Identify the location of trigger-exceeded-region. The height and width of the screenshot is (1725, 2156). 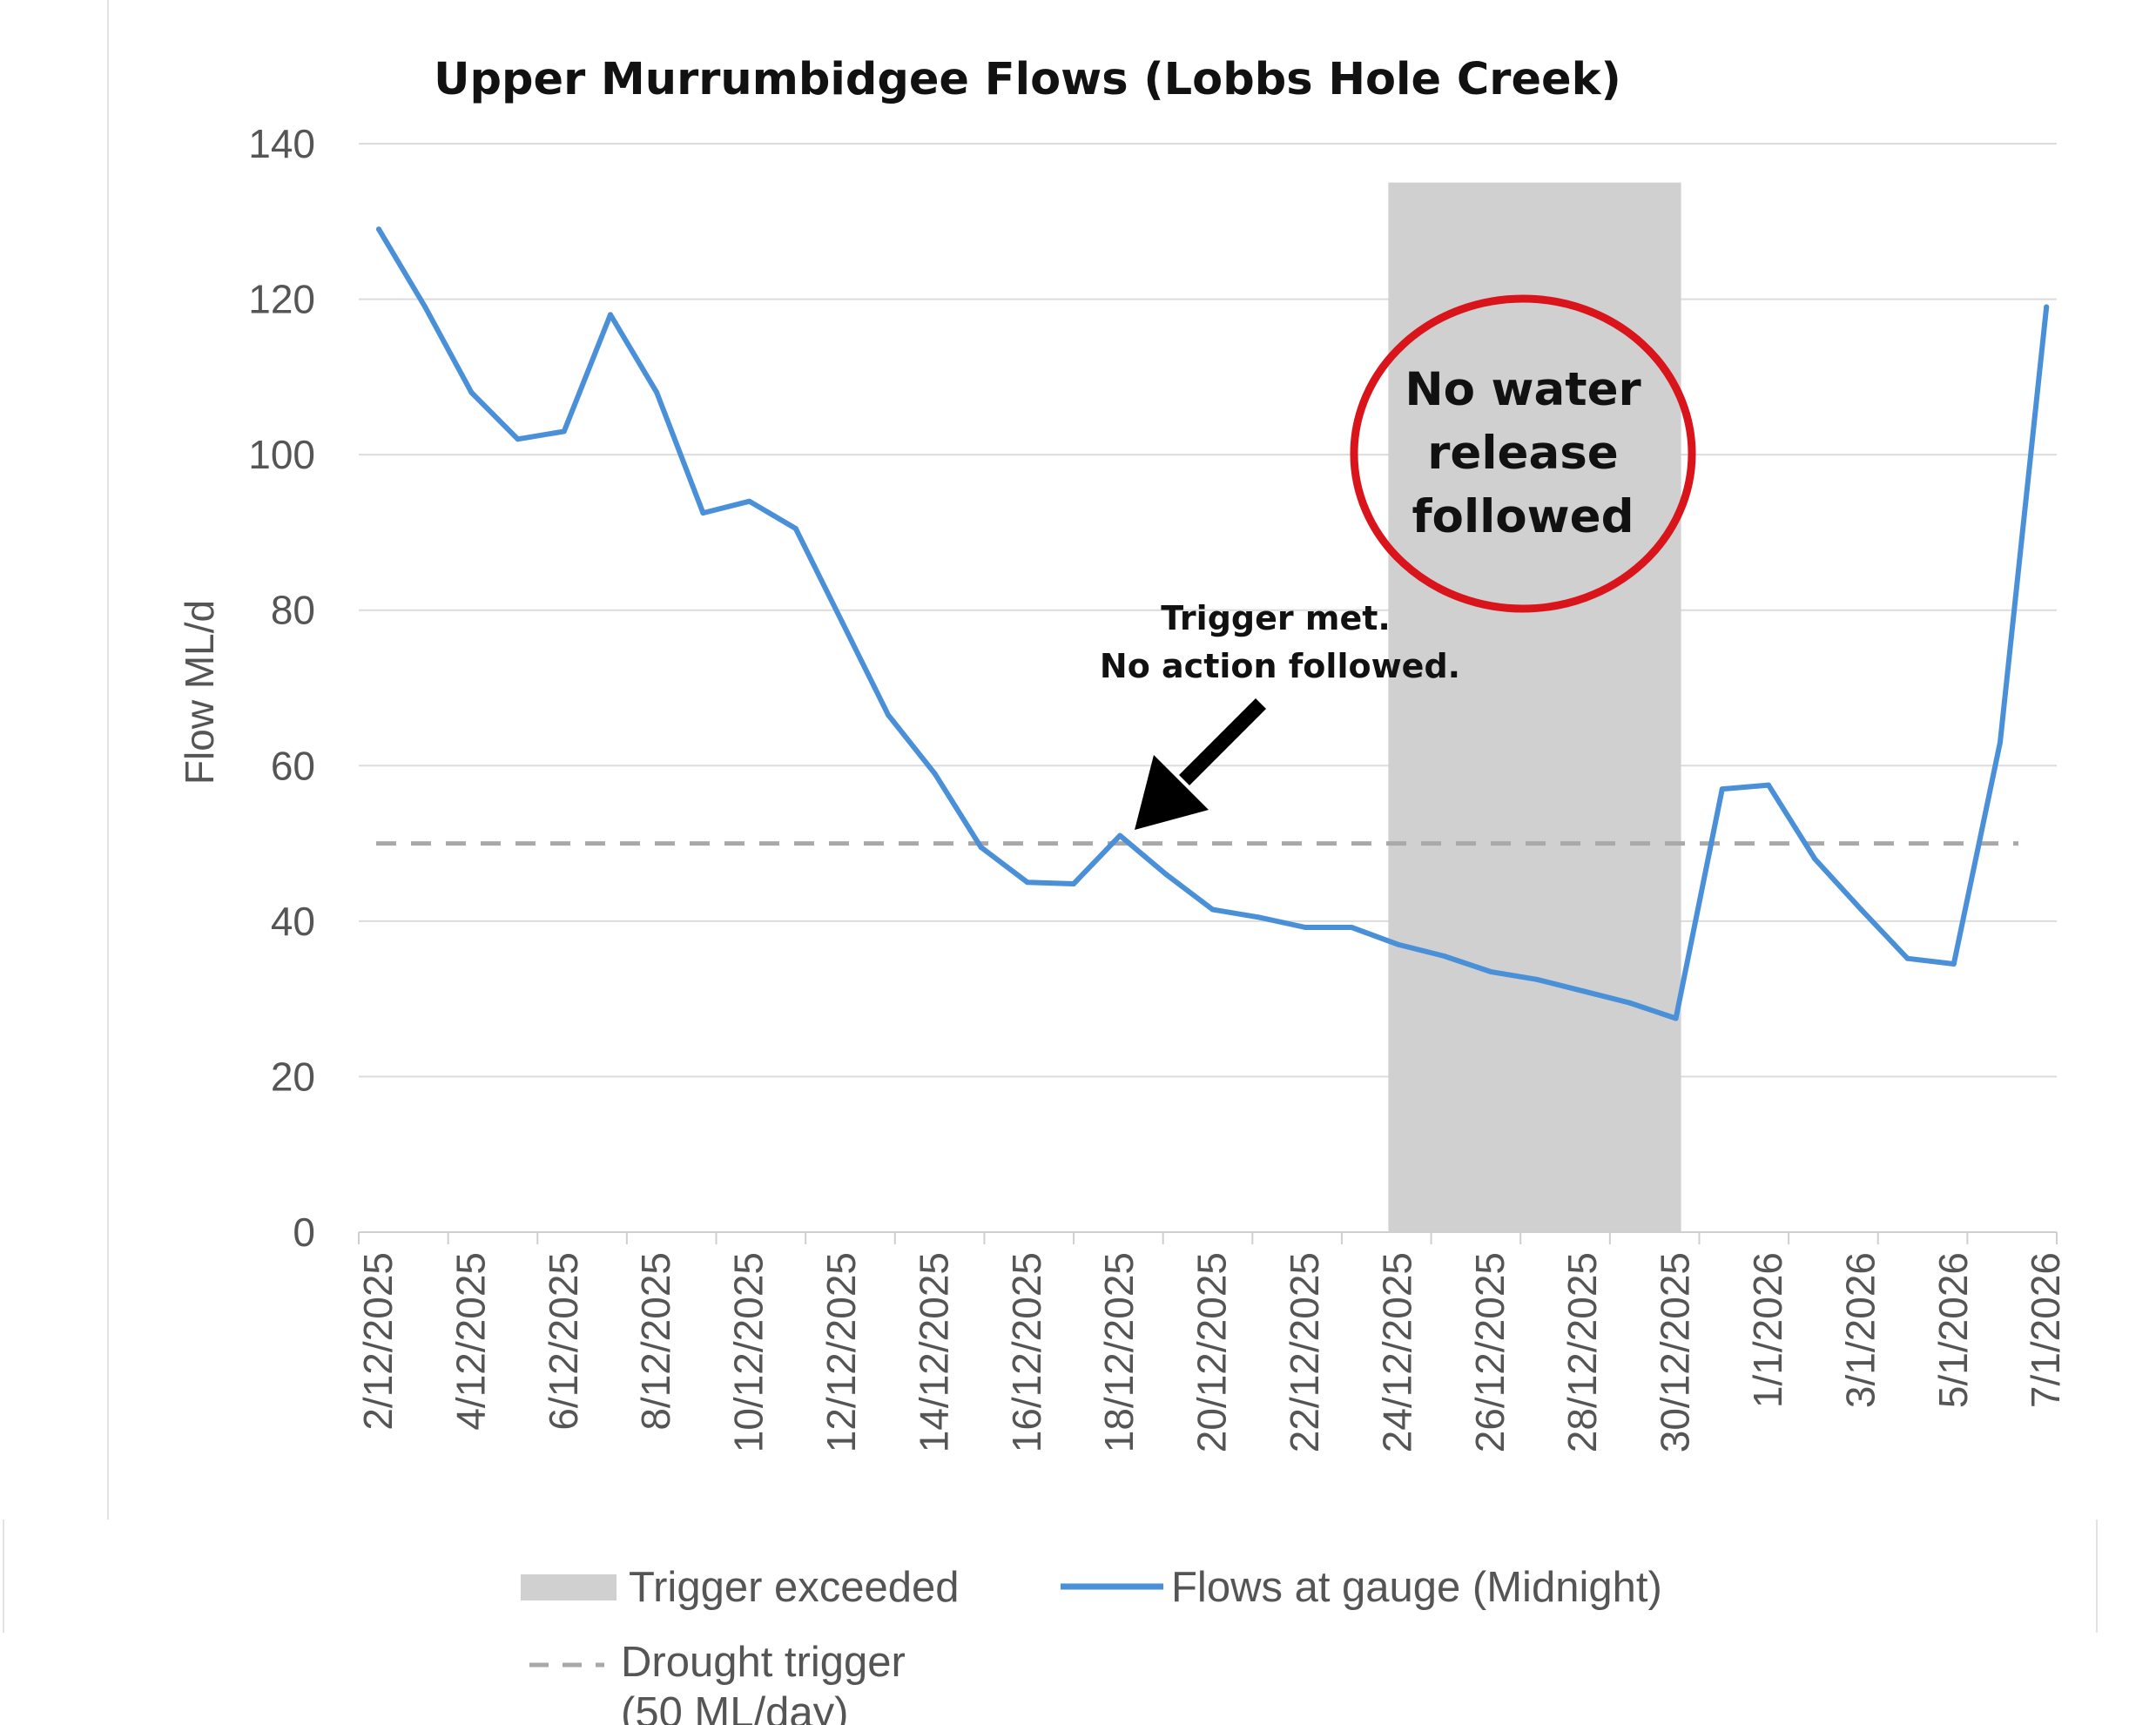
(1534, 707).